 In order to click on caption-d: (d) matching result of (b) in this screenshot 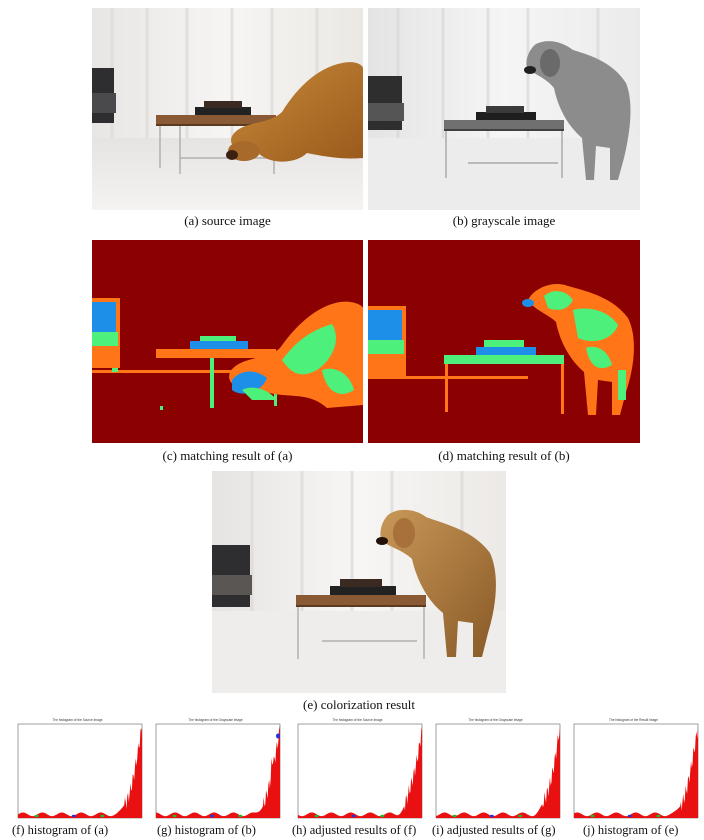, I will do `click(504, 455)`.